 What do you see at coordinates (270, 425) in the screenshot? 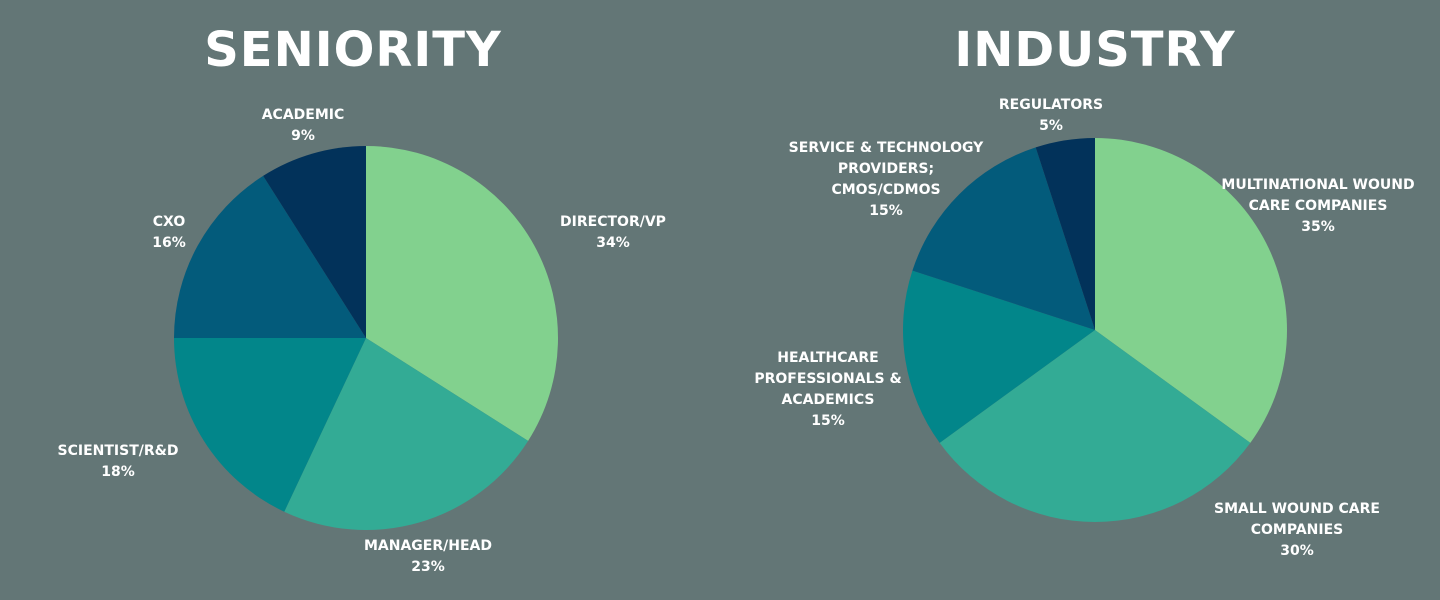
I see `seniority-slice-scientist-randd` at bounding box center [270, 425].